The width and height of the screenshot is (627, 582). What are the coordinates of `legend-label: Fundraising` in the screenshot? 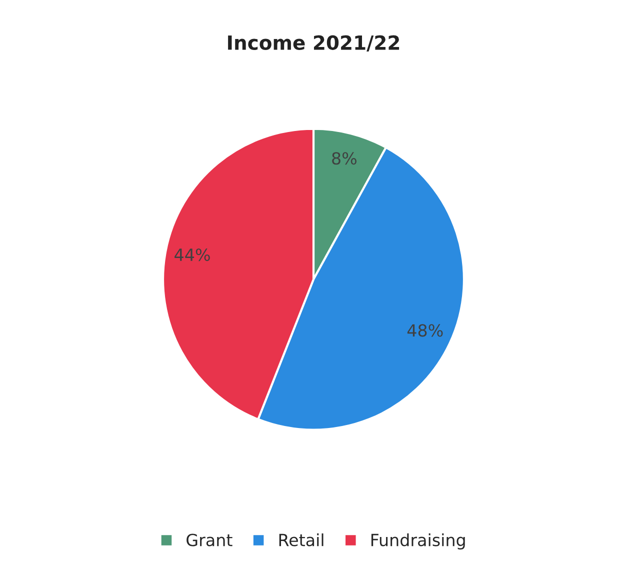 It's located at (418, 541).